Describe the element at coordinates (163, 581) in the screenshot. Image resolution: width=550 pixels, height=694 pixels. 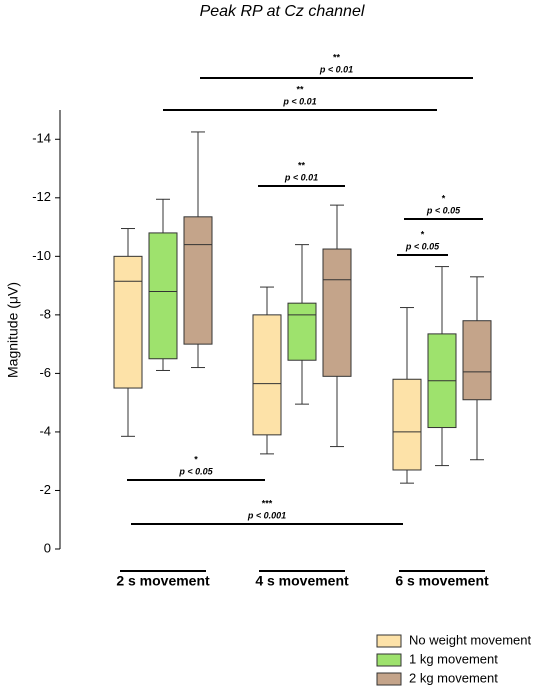
I see `x-tick-label: 2 s movement` at that location.